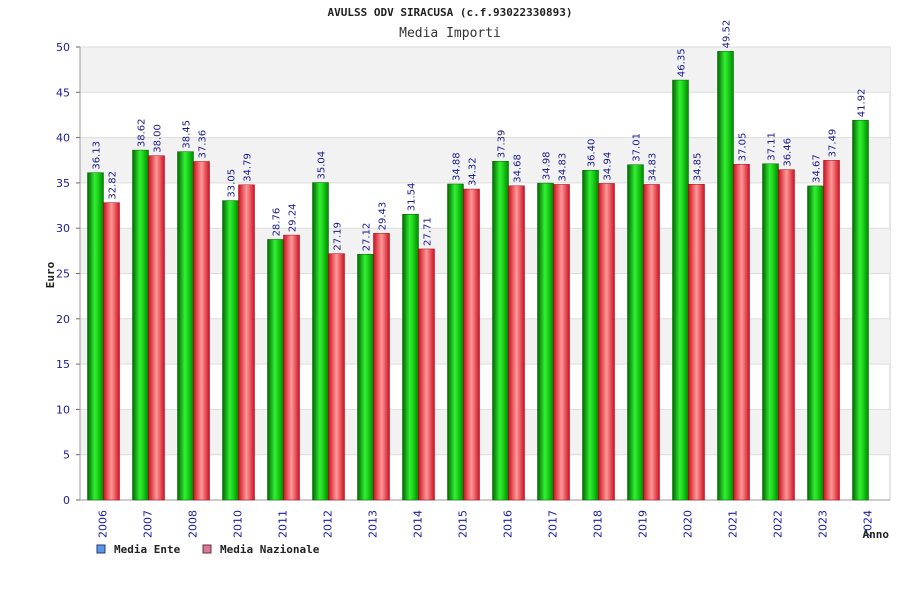 The width and height of the screenshot is (900, 600). Describe the element at coordinates (148, 524) in the screenshot. I see `x-tick-label: 2007` at that location.